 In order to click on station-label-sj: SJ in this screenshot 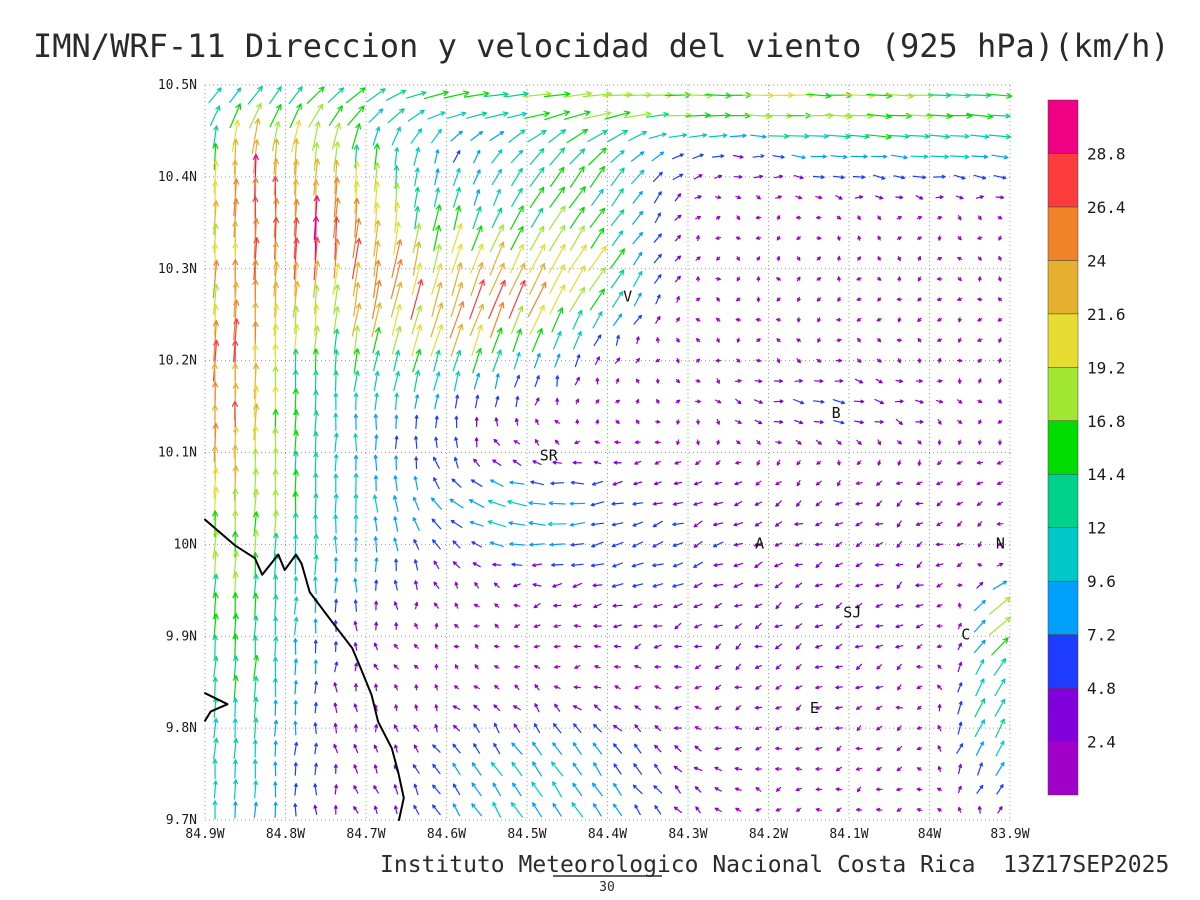, I will do `click(852, 612)`.